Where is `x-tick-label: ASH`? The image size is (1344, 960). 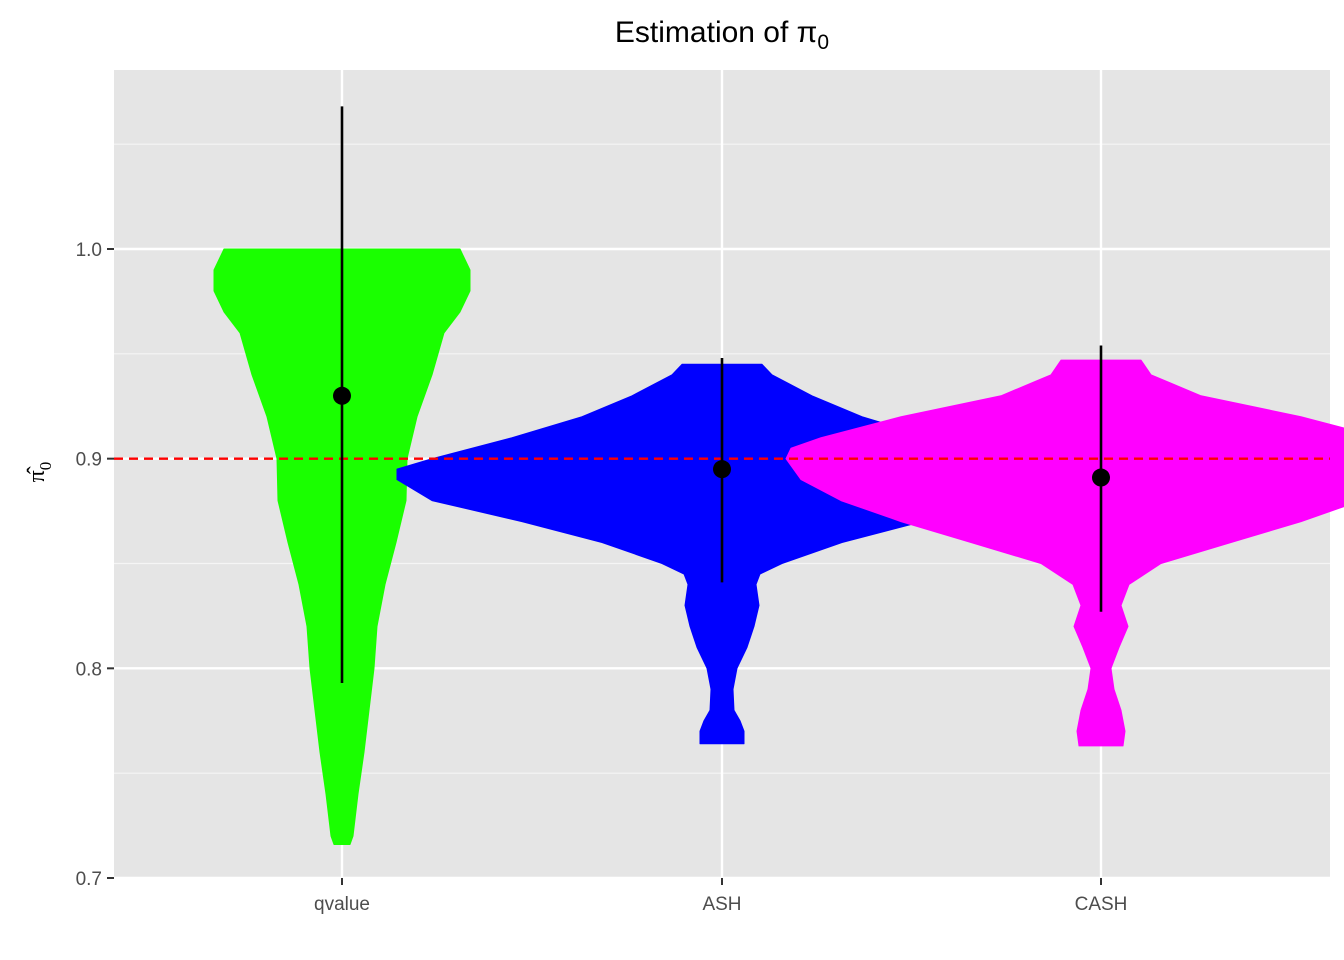
x-tick-label: ASH is located at coordinates (721, 904).